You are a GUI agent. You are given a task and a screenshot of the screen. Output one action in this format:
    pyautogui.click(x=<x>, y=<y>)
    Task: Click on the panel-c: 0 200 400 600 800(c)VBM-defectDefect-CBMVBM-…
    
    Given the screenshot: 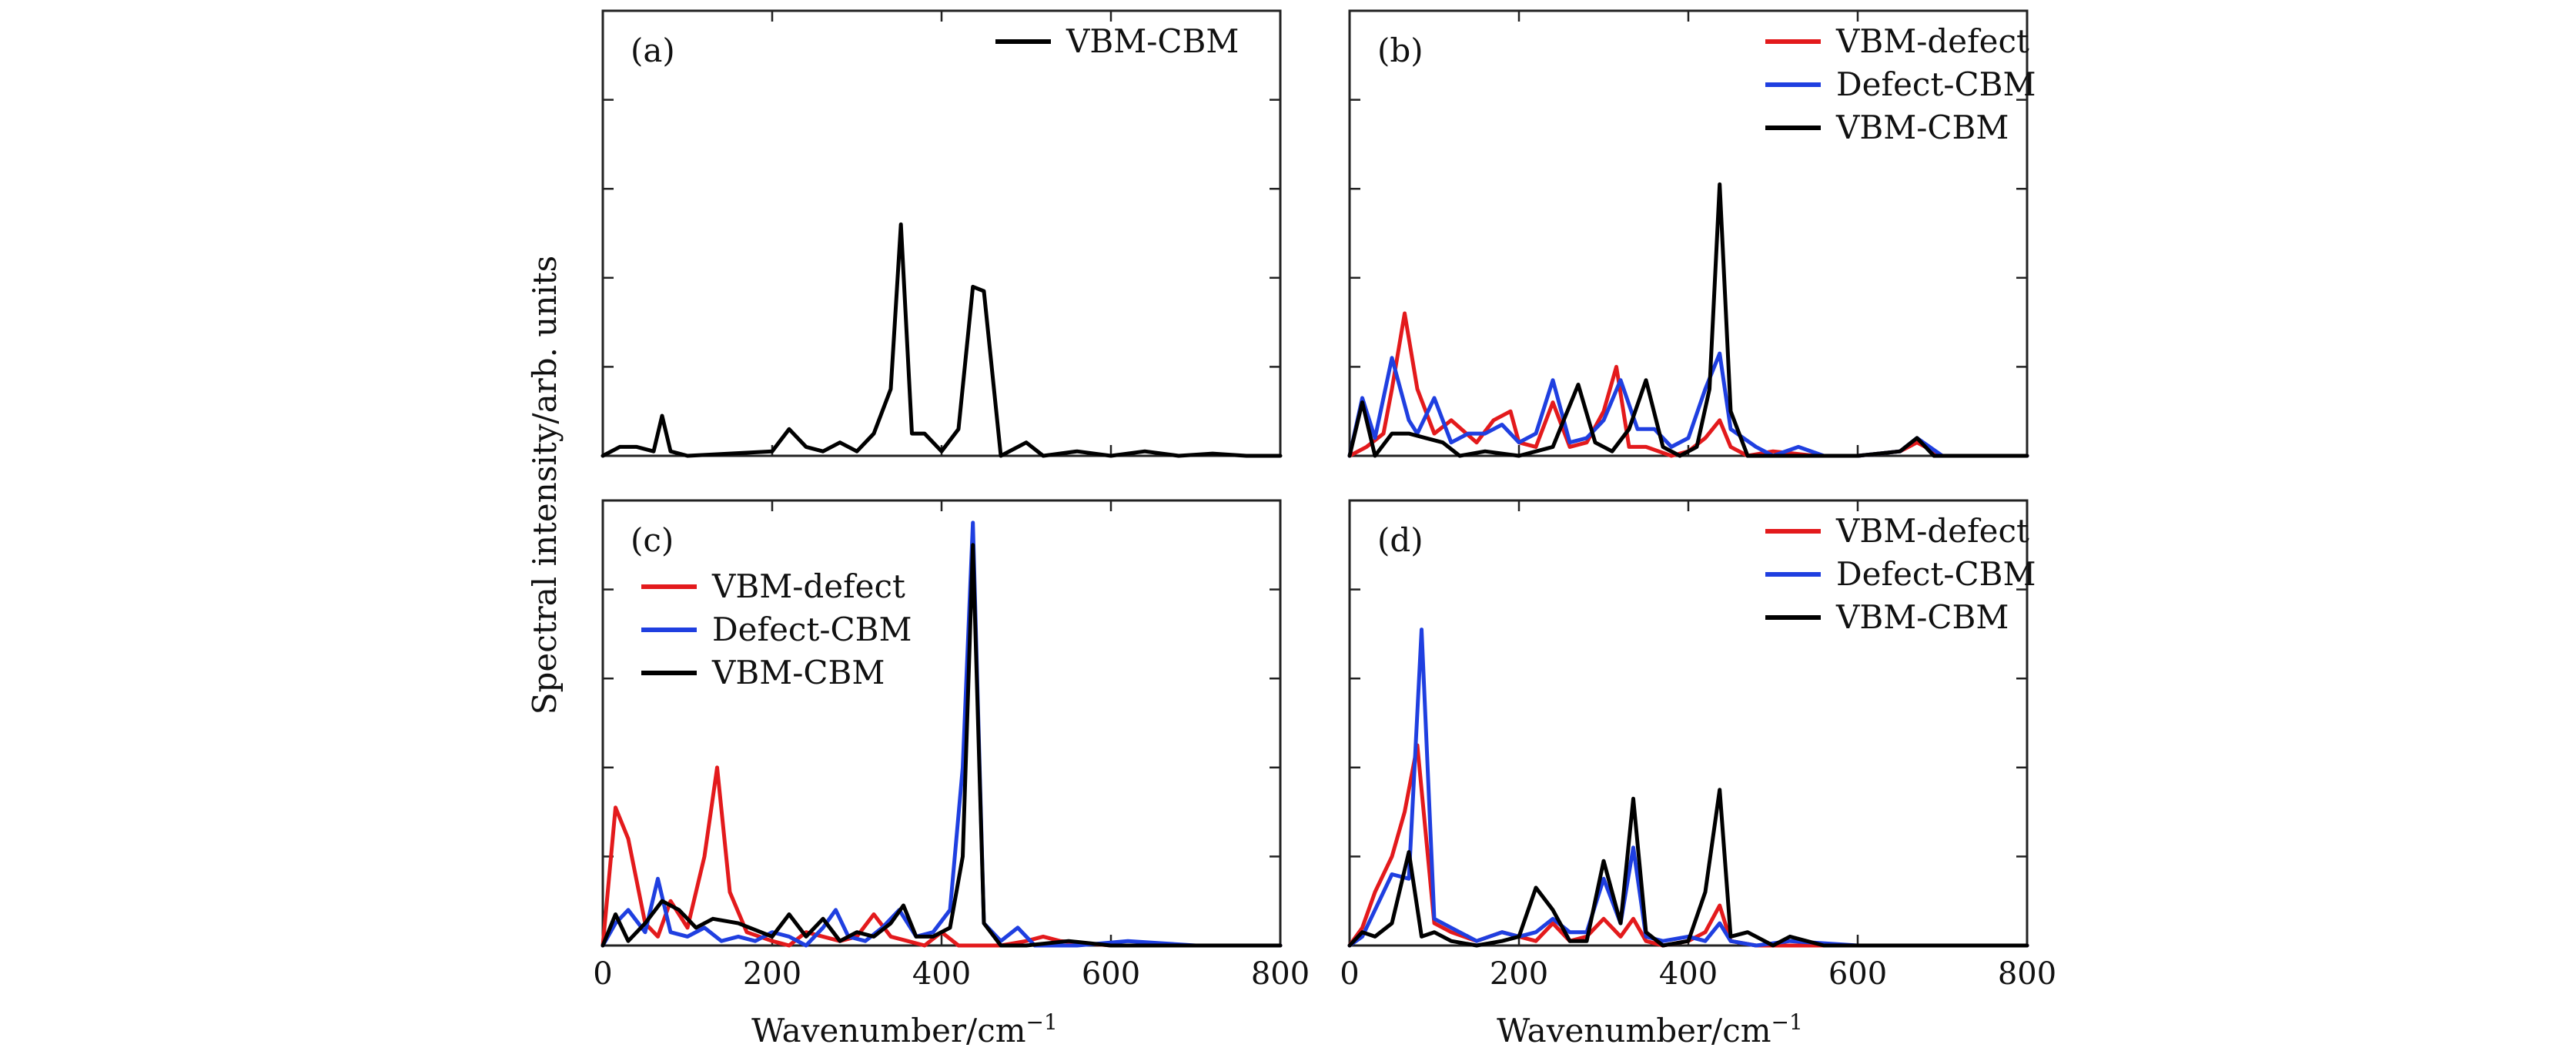 What is the action you would take?
    pyautogui.click(x=951, y=745)
    